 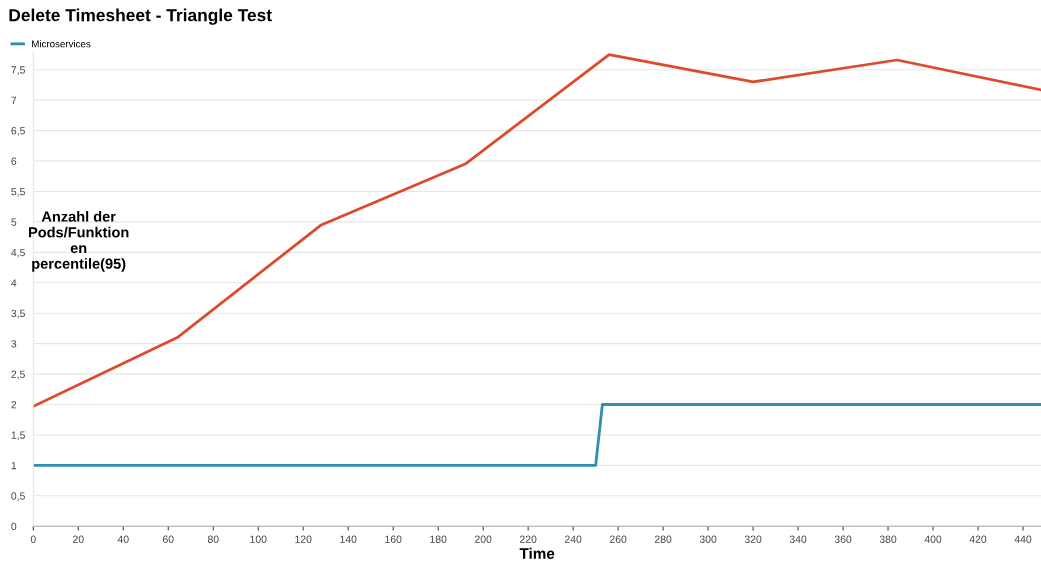 I want to click on x-tick-label: 240, so click(x=573, y=539).